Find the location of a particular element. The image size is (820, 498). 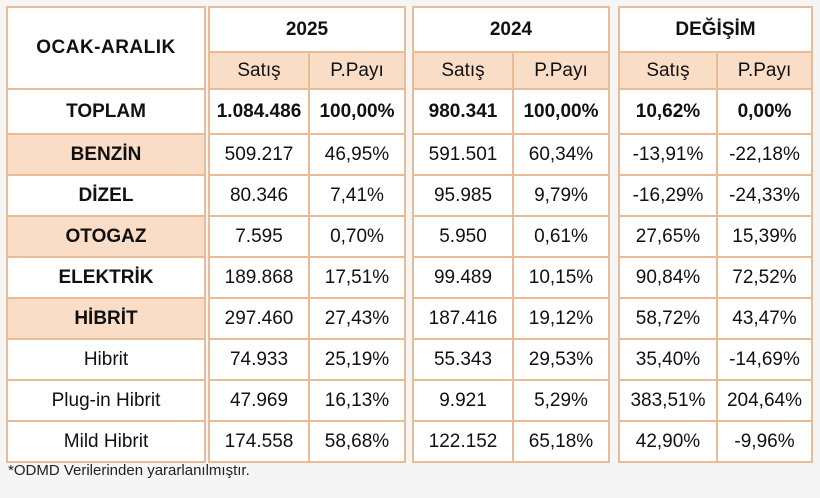

table-cell: 17,51% is located at coordinates (358, 278).